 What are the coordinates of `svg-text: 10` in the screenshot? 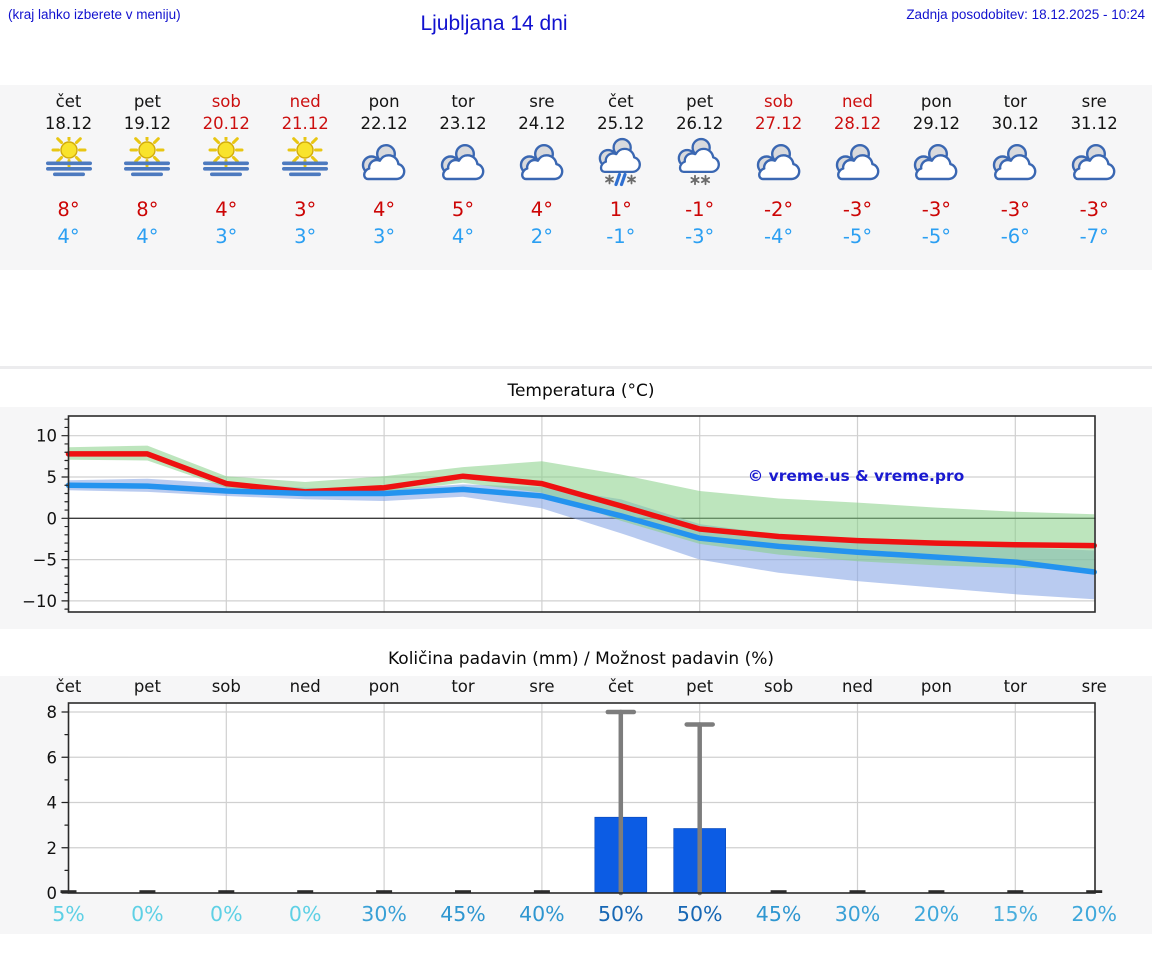 It's located at (46, 436).